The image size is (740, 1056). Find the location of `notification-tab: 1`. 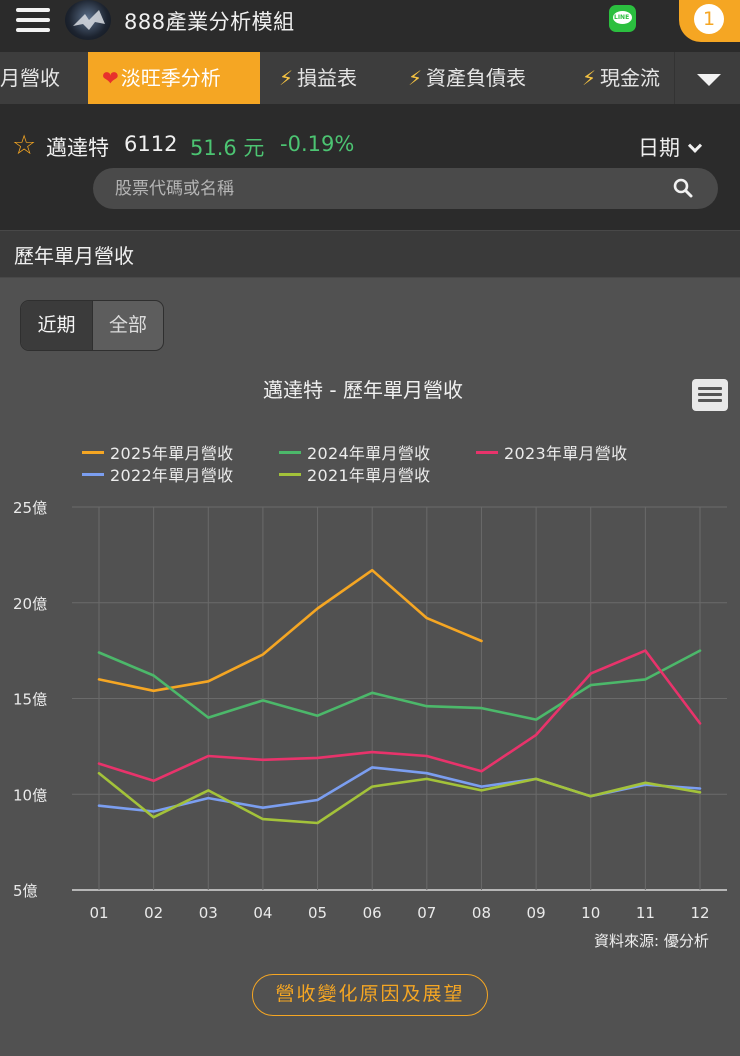

notification-tab: 1 is located at coordinates (709, 21).